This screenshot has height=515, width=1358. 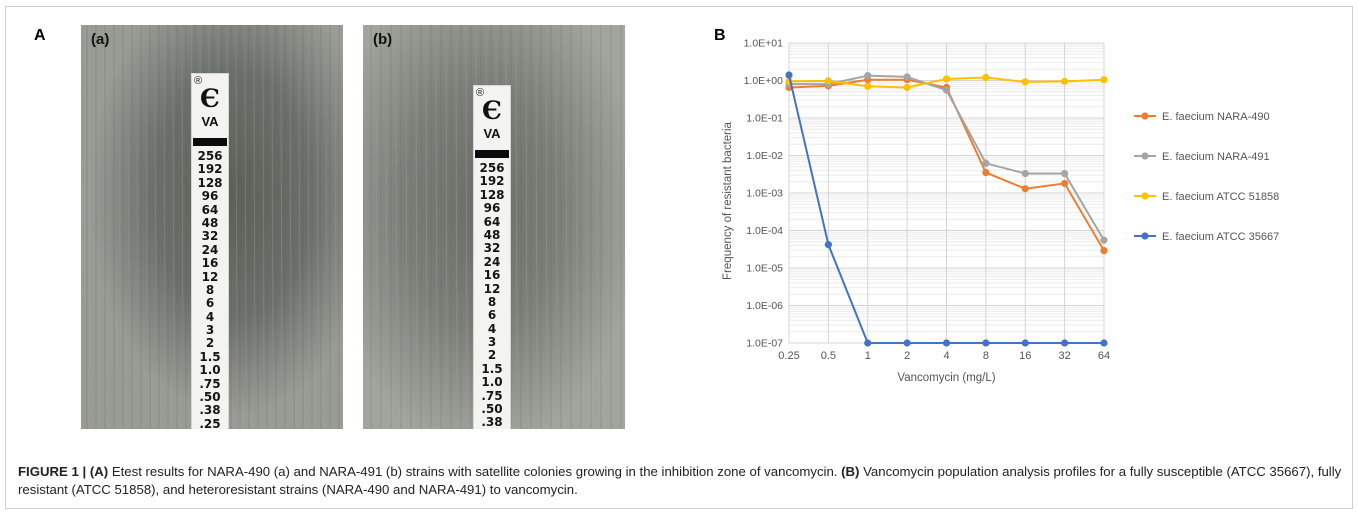 I want to click on legend-label: E. faecium NARA-491, so click(x=1216, y=157).